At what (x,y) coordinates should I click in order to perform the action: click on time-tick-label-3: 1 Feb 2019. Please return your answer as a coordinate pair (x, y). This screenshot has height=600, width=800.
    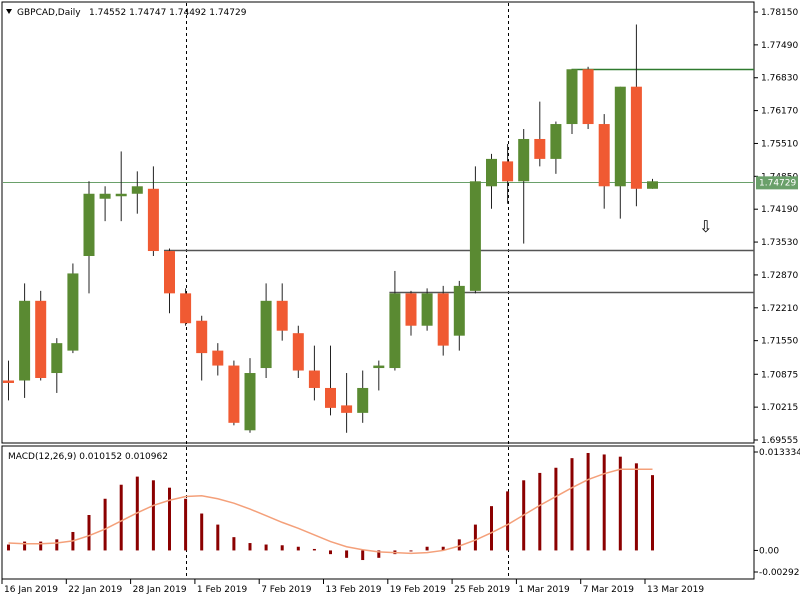
    Looking at the image, I should click on (222, 590).